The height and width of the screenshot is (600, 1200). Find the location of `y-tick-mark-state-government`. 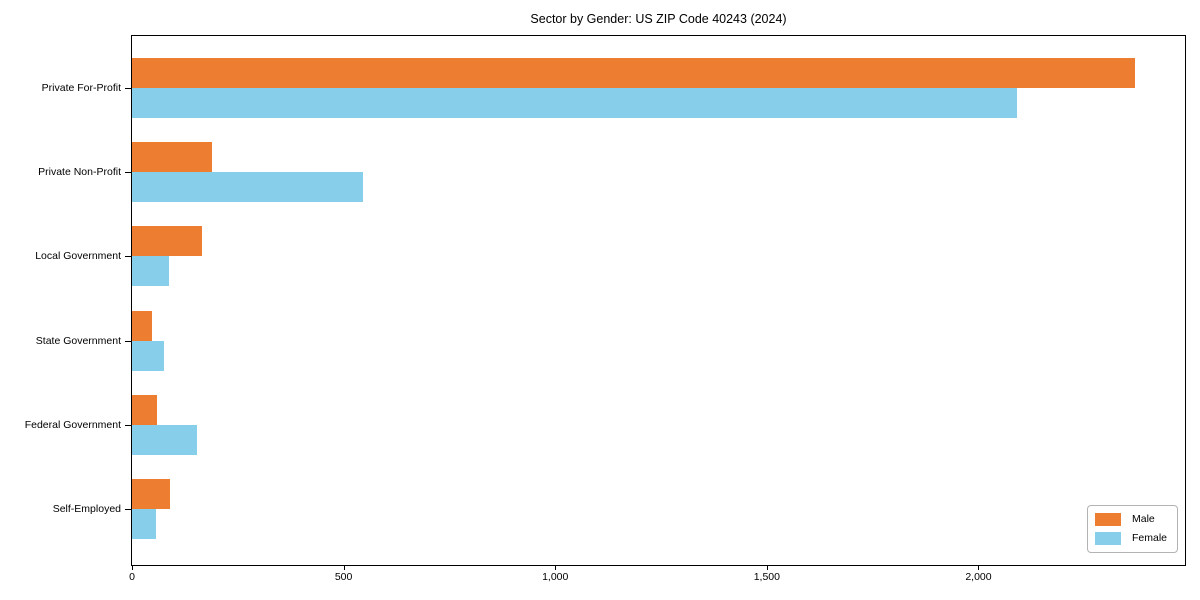

y-tick-mark-state-government is located at coordinates (128, 341).